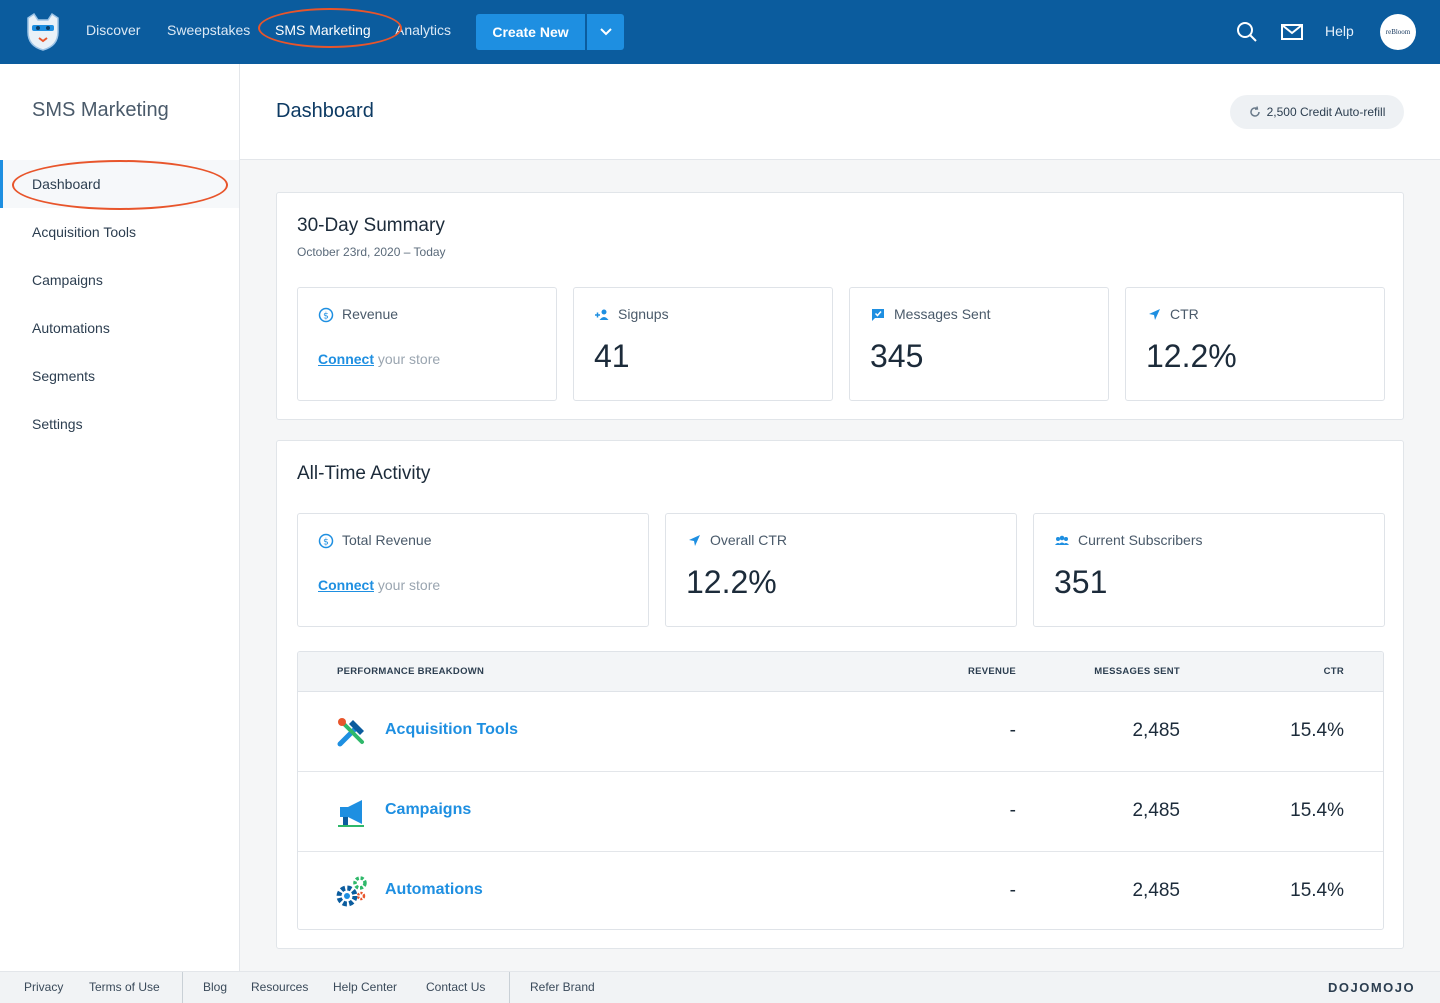  What do you see at coordinates (1292, 32) in the screenshot?
I see `mail-icon` at bounding box center [1292, 32].